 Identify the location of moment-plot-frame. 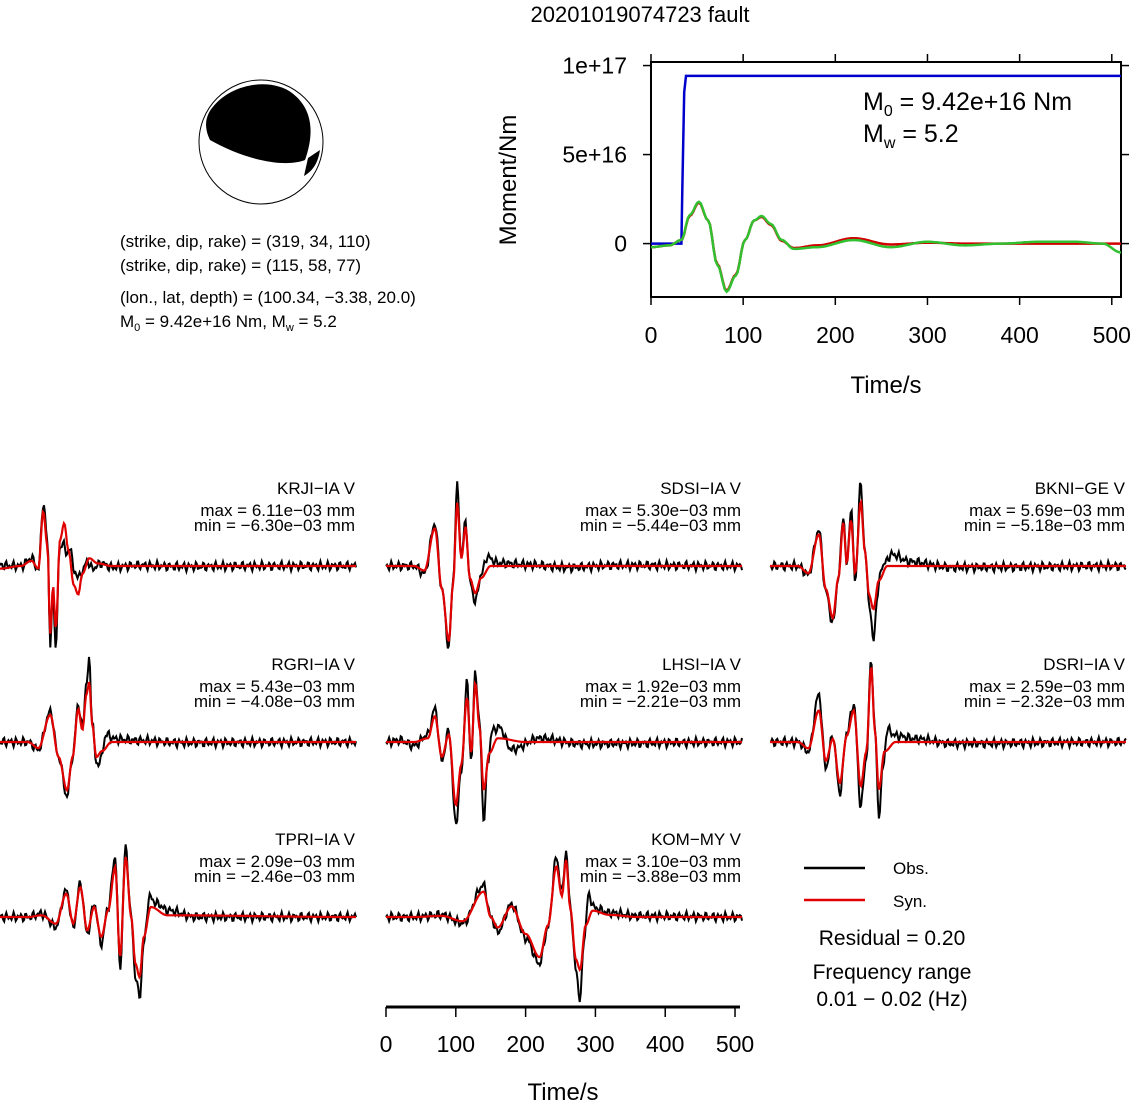
(886, 179).